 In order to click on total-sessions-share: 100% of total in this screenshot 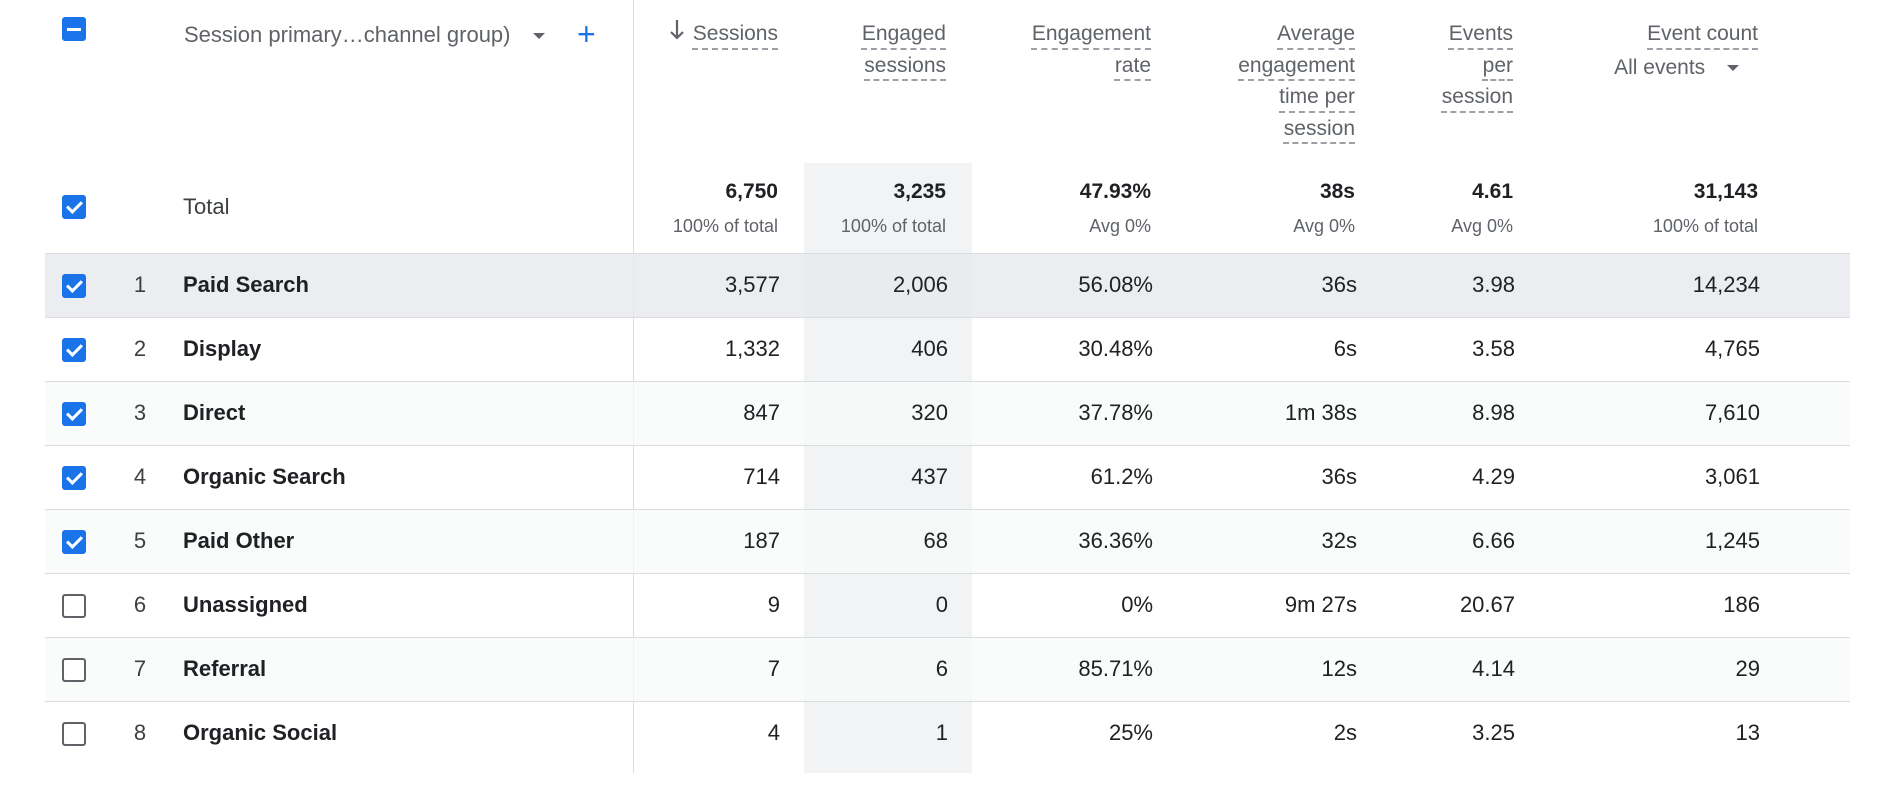, I will do `click(725, 226)`.